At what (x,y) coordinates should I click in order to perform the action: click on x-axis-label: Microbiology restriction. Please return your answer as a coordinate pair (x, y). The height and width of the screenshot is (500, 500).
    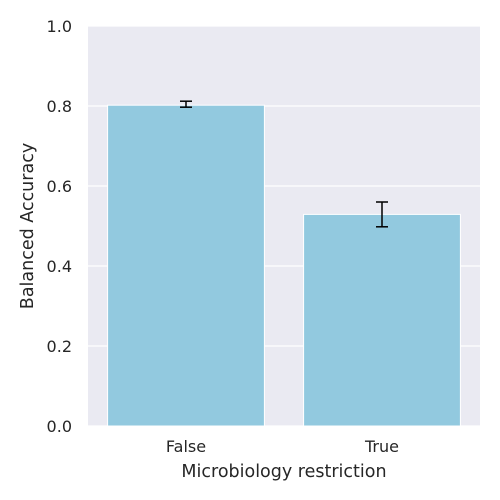
    Looking at the image, I should click on (283, 472).